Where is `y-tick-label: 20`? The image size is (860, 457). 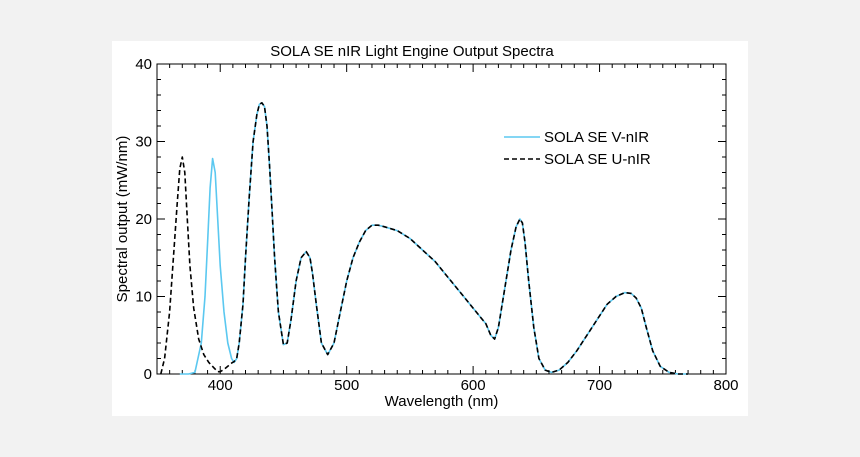 y-tick-label: 20 is located at coordinates (143, 219).